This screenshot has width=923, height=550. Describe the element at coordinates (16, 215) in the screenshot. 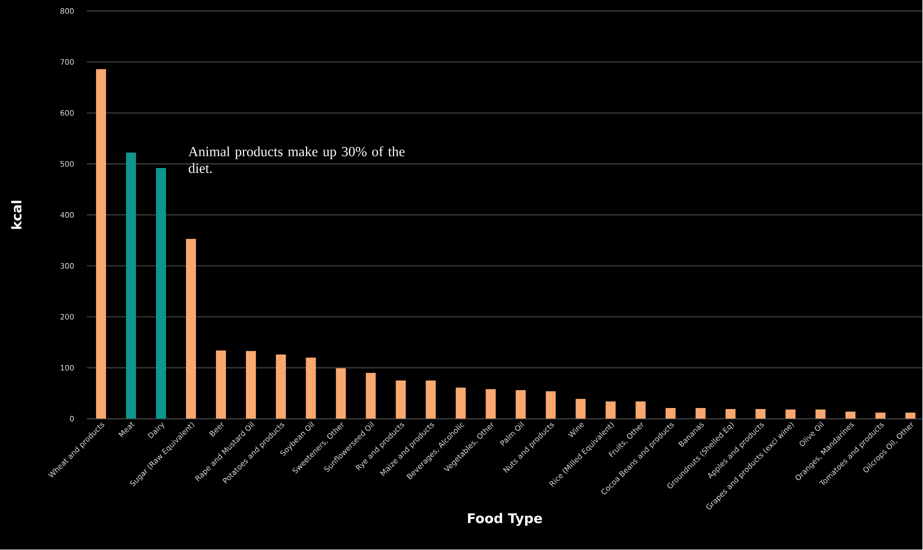

I see `y-axis-title: kcal` at that location.